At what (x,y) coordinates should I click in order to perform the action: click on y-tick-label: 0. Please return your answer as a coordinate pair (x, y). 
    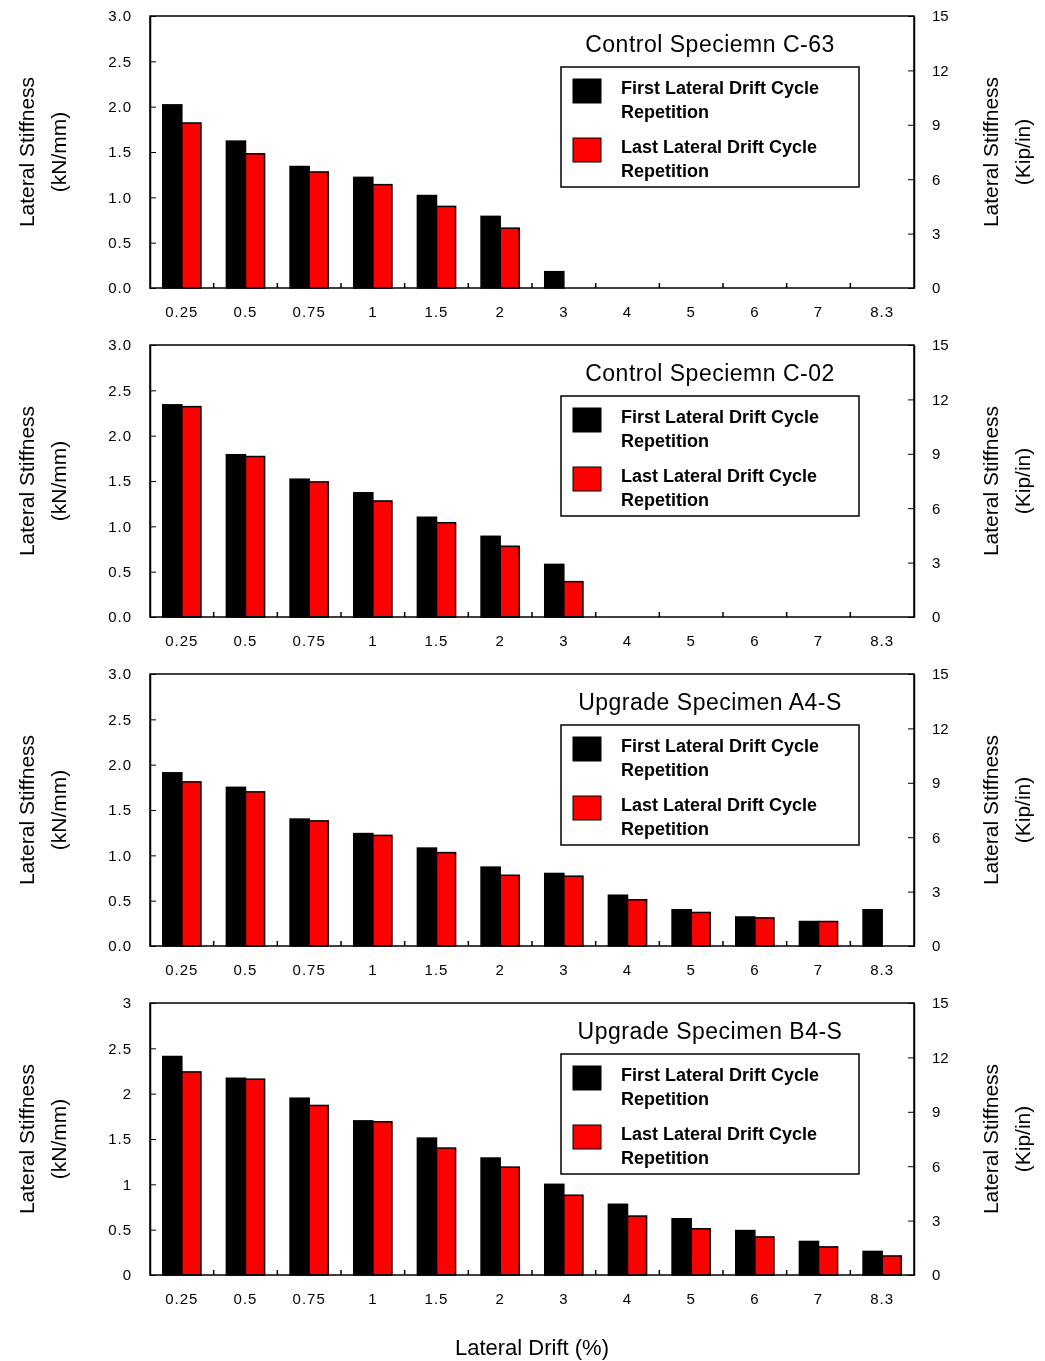
    Looking at the image, I should click on (127, 1275).